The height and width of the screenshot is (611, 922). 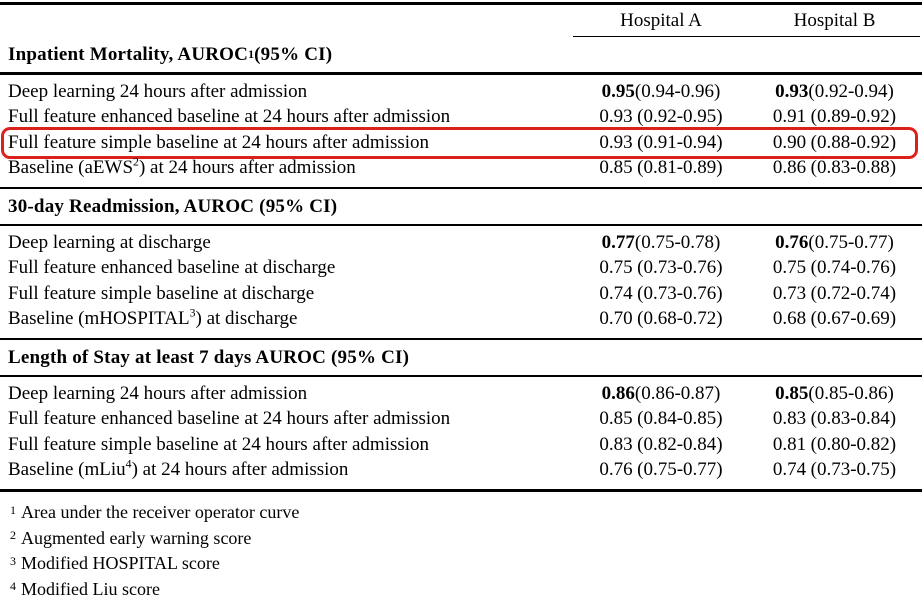 I want to click on row-label-text: Baseline (mHOSPITAL, so click(x=99, y=319).